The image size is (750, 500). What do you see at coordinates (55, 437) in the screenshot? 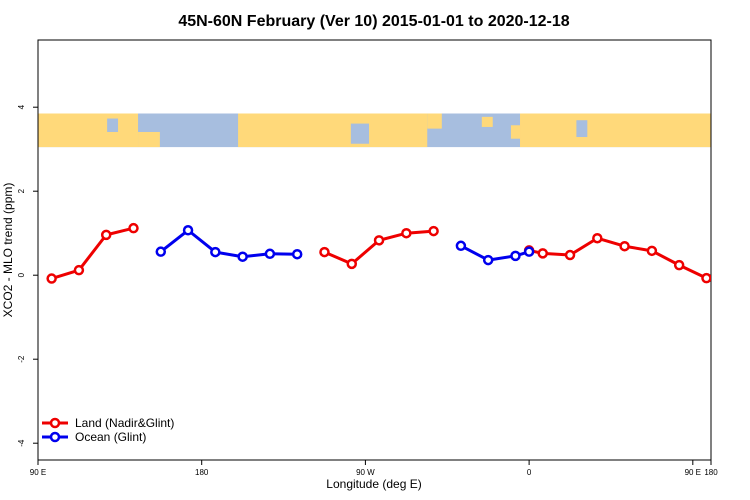
I see `legend-marker-ocean` at bounding box center [55, 437].